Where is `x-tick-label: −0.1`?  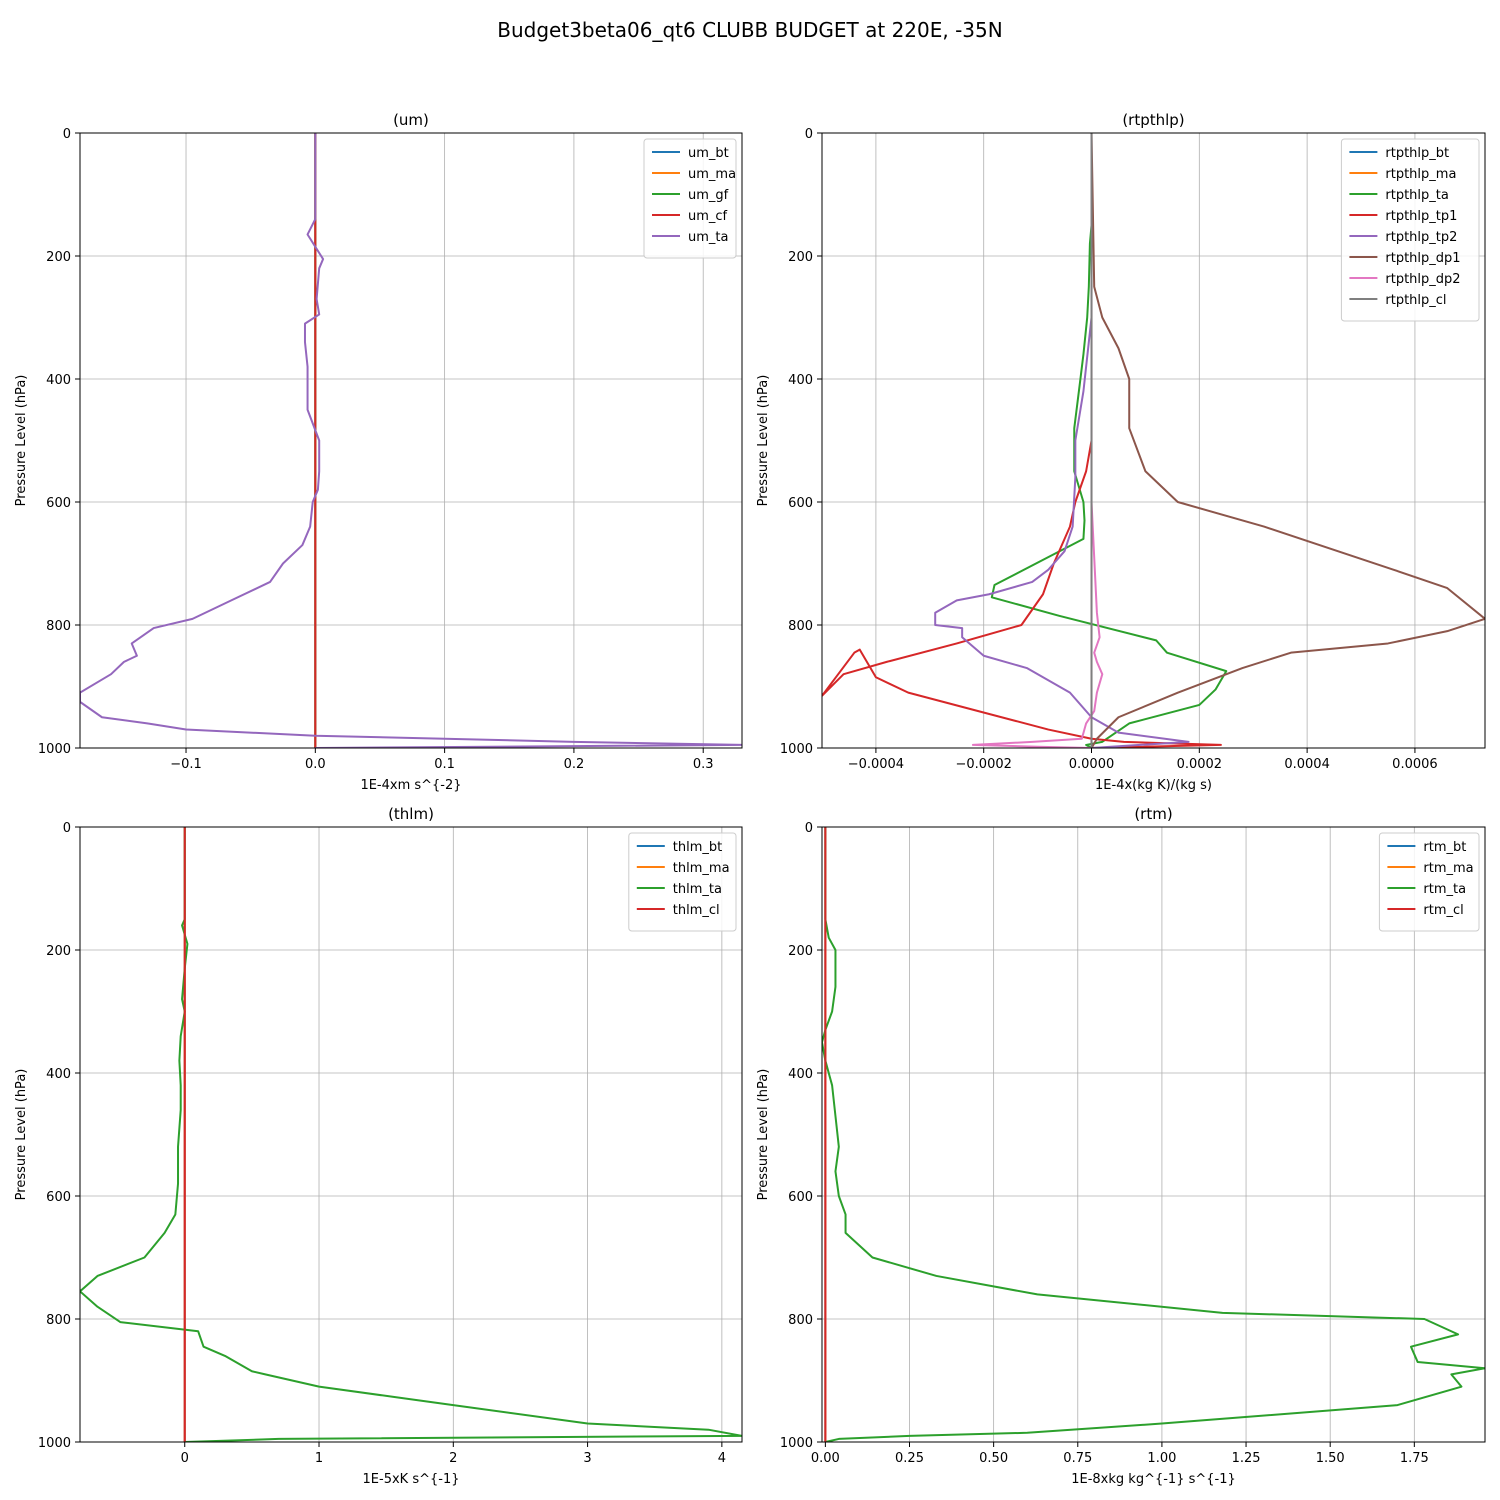
x-tick-label: −0.1 is located at coordinates (186, 764).